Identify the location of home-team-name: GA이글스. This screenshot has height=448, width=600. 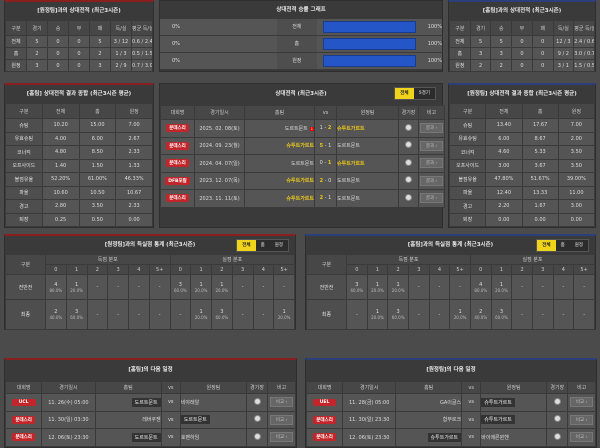
(451, 402).